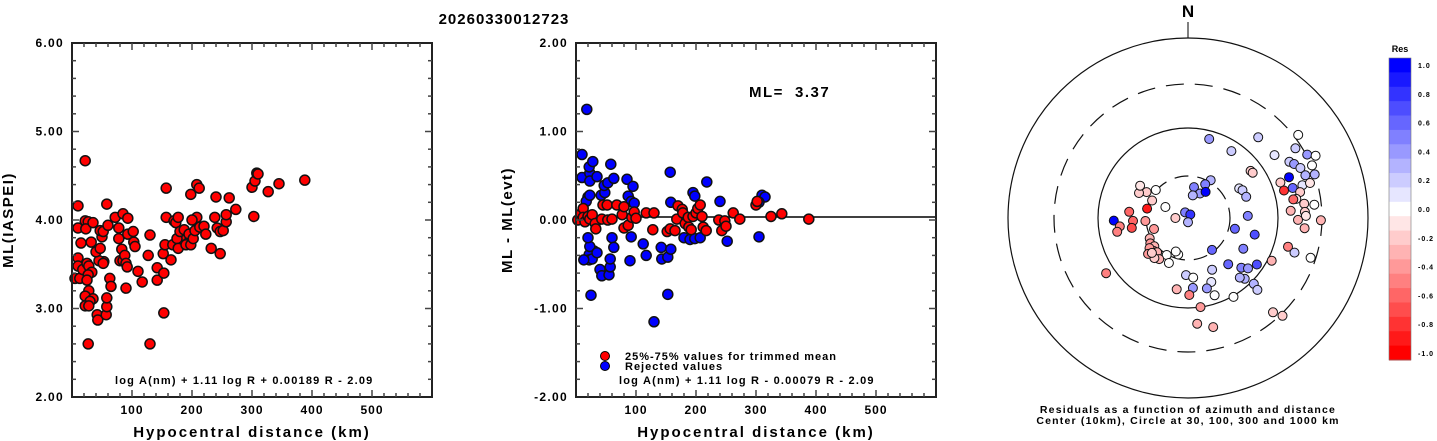  I want to click on colorbar-tick-label: -0.6, so click(1426, 296).